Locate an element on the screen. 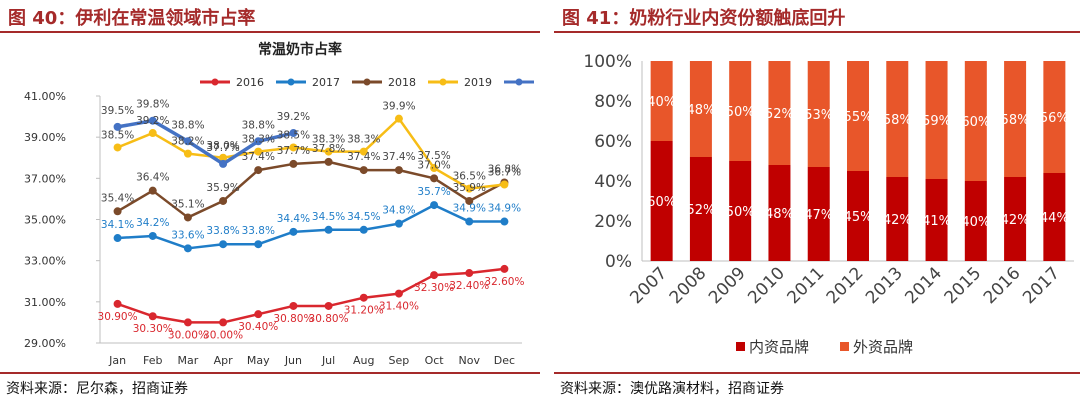 Image resolution: width=1080 pixels, height=403 pixels. data-label: 30.90% is located at coordinates (118, 317).